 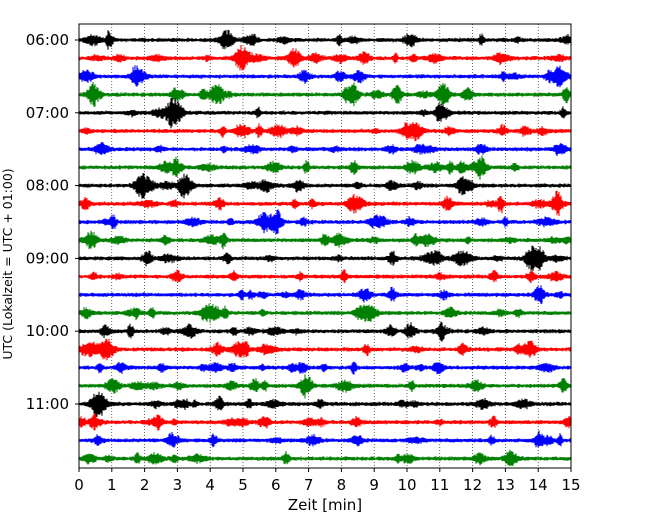 I want to click on y-tick-label: 09:00, so click(x=47, y=258).